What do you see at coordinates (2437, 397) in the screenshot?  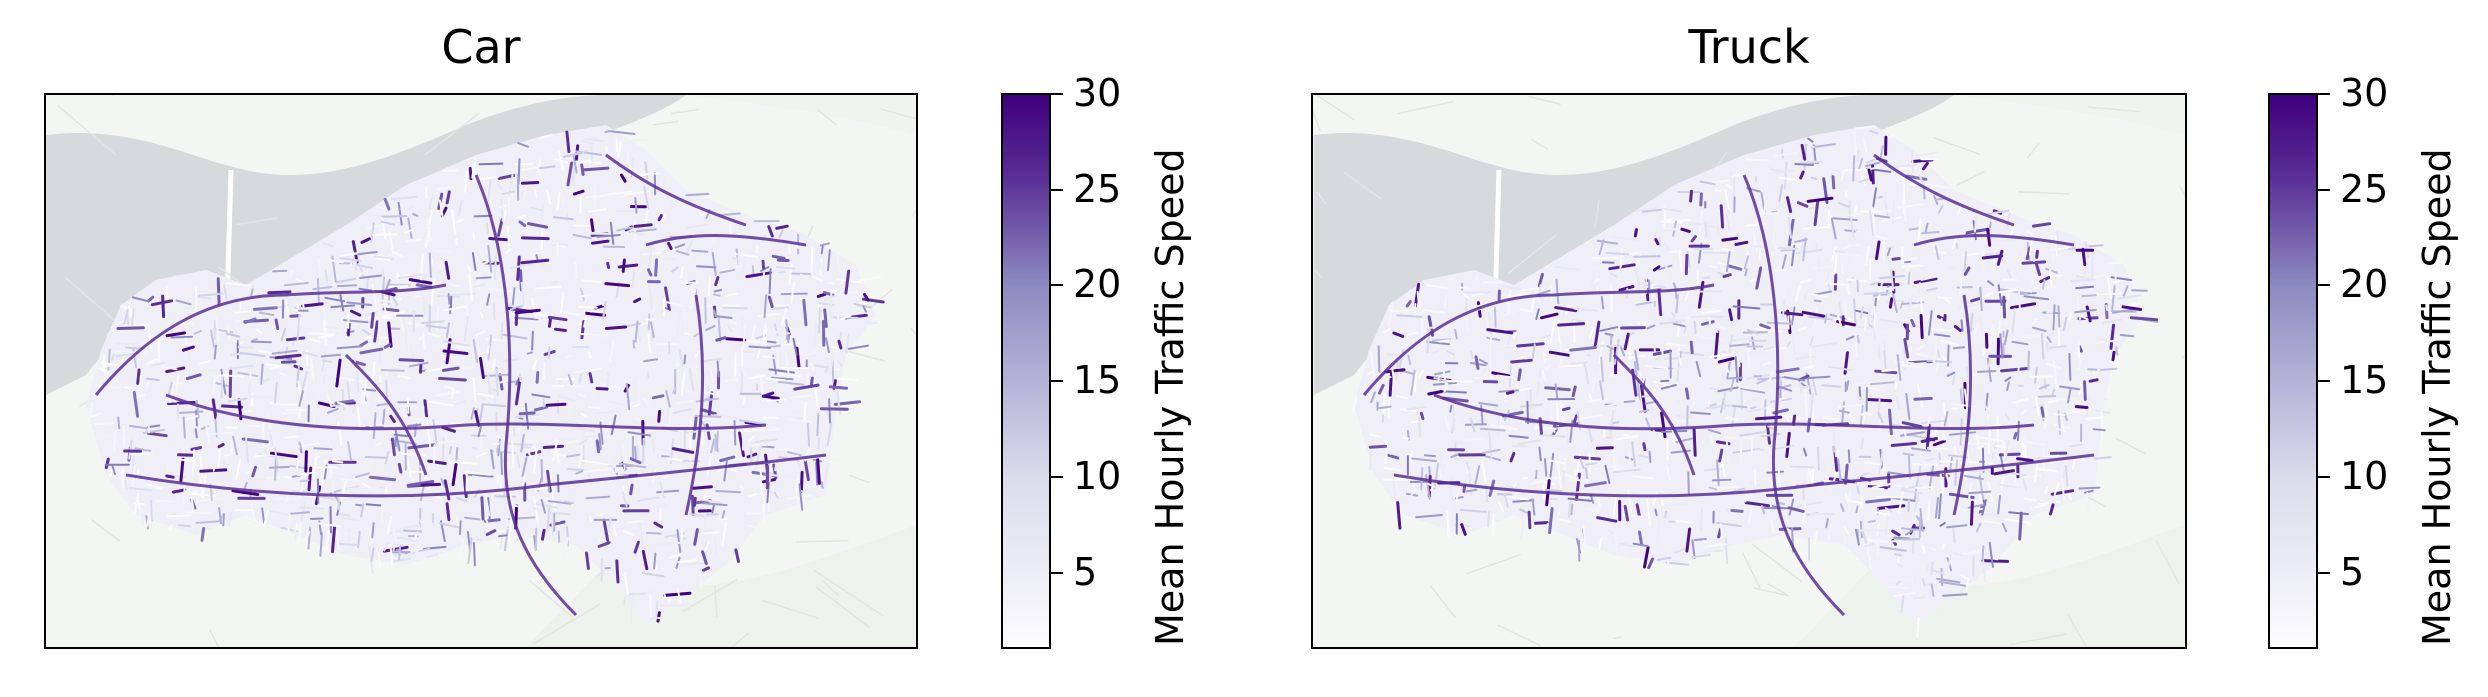 I see `colorbar-label: Mean Hourly Traffic Speed` at bounding box center [2437, 397].